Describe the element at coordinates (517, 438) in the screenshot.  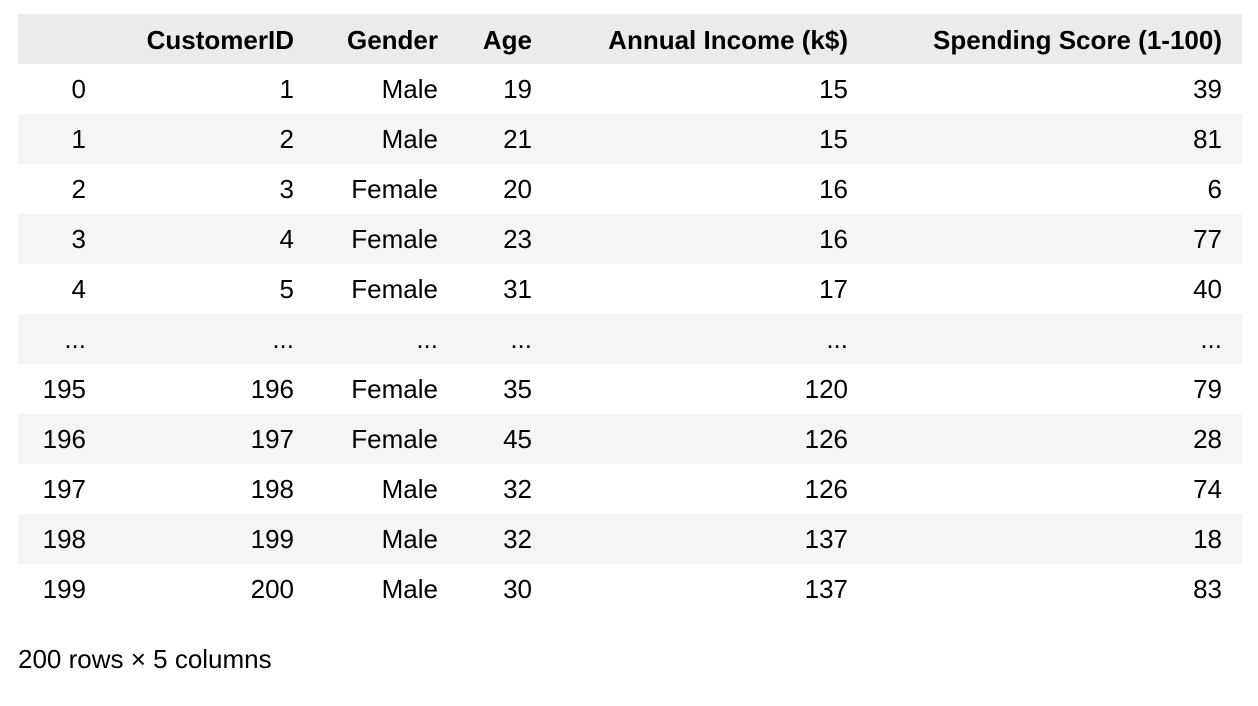
I see `cell-age: 45` at that location.